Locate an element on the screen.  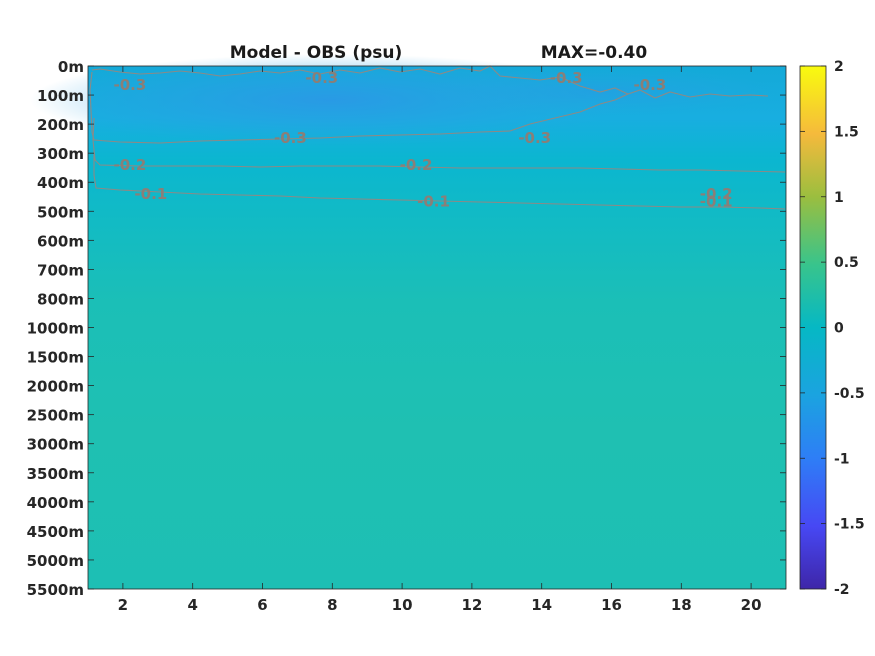
chart-title: Model - OBS (psu) is located at coordinates (316, 53).